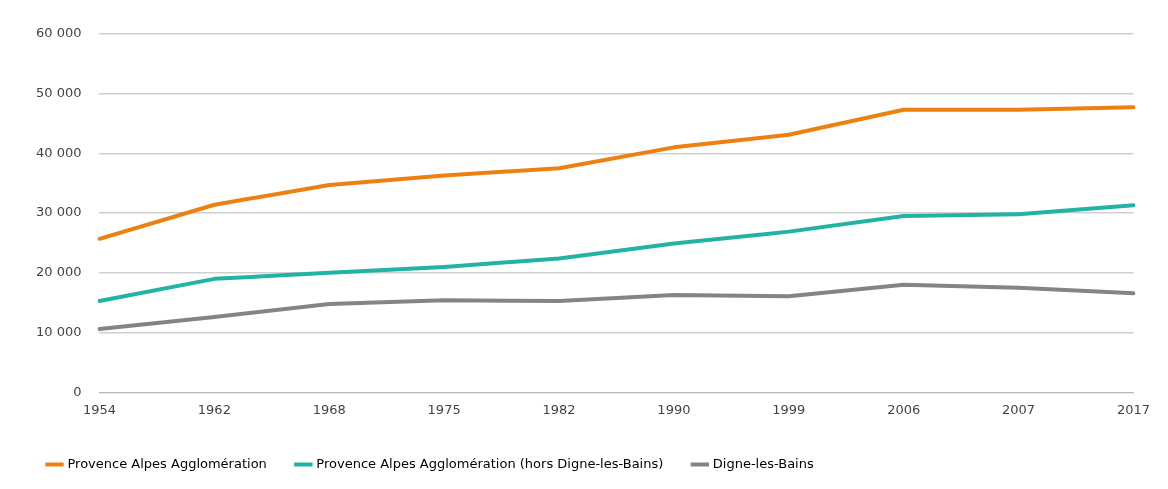 The width and height of the screenshot is (1168, 489). I want to click on y-tick-label: 10 000, so click(58, 332).